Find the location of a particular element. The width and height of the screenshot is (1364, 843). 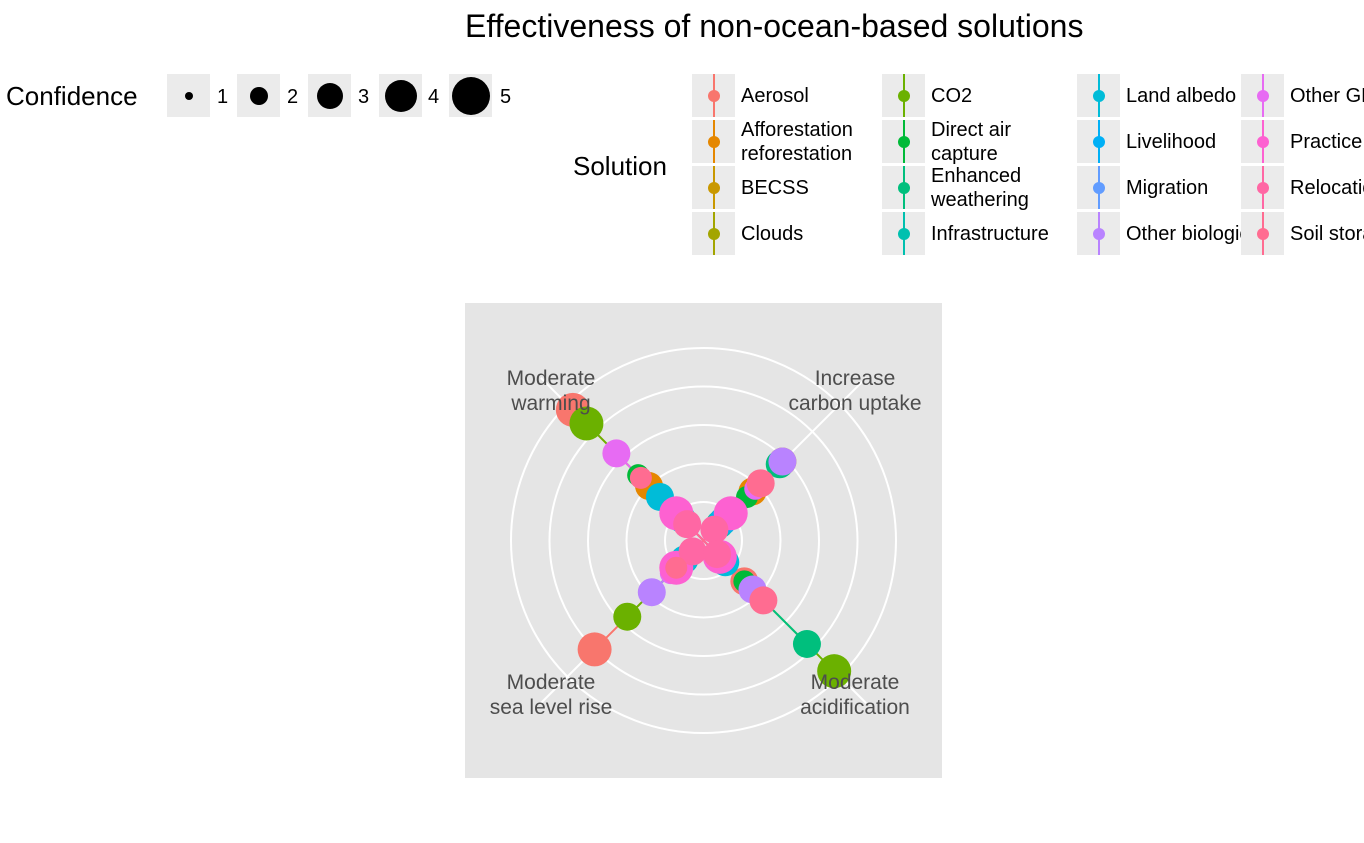

series-points is located at coordinates (703, 540).